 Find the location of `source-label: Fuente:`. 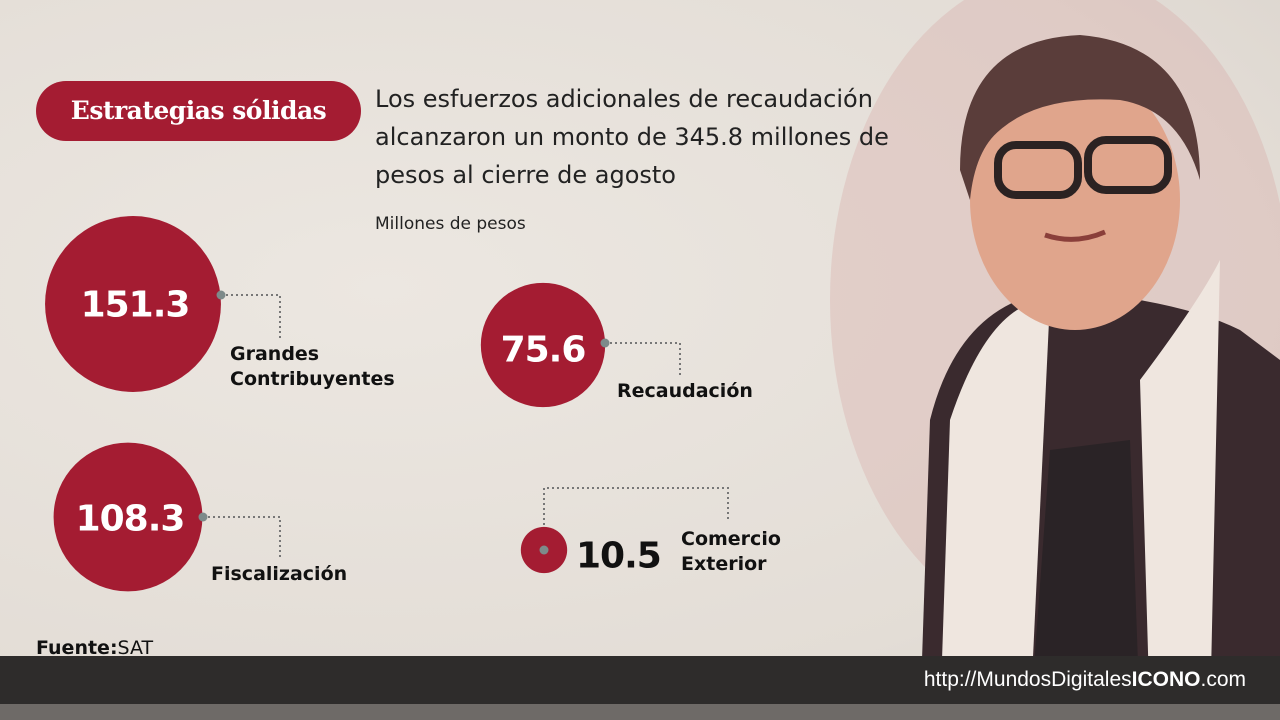

source-label: Fuente: is located at coordinates (77, 648).